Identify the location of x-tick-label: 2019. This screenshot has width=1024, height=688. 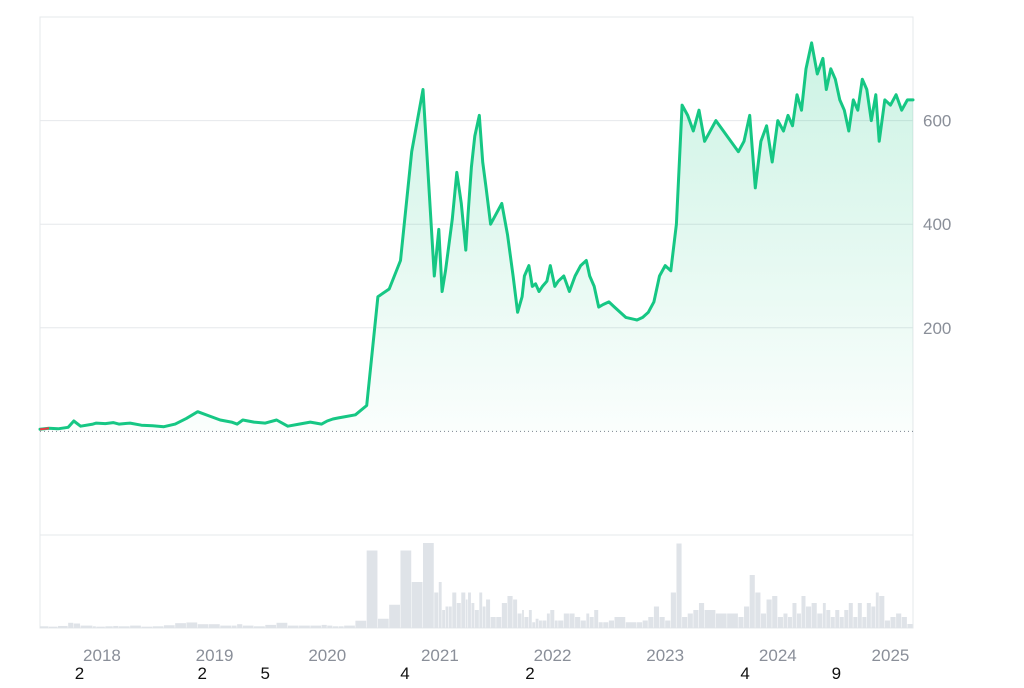
(215, 655).